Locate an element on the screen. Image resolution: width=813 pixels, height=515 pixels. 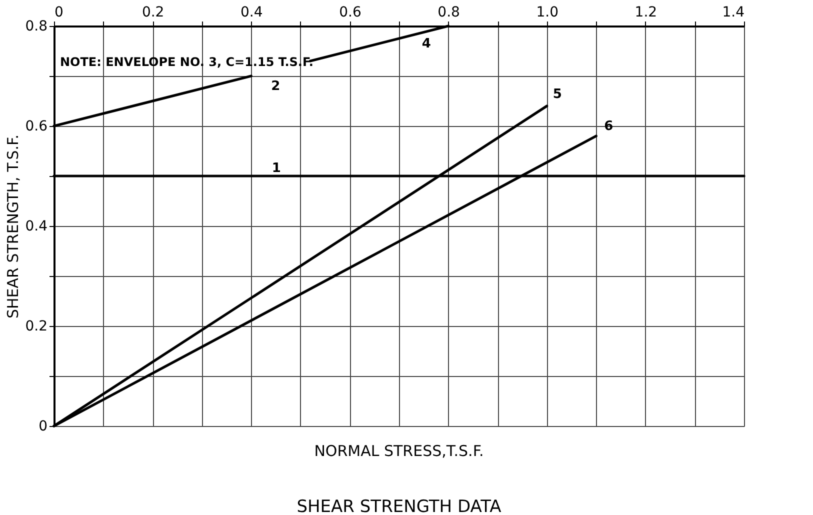
x-tick-label: 0.4 is located at coordinates (251, 12).